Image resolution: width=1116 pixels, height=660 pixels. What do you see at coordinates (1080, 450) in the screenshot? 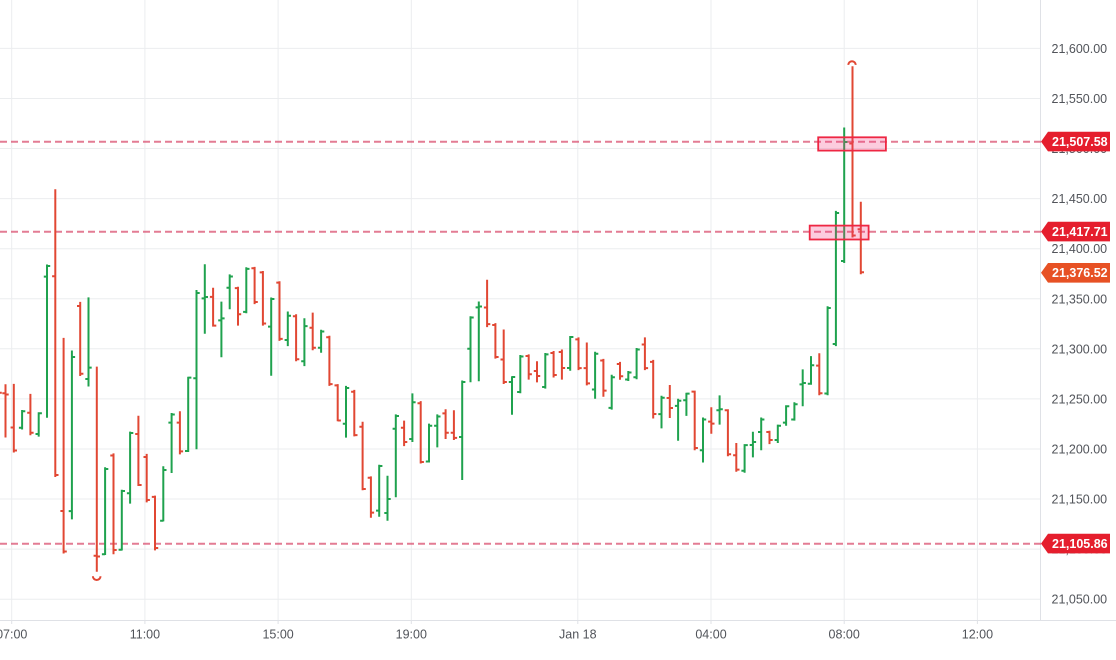
I see `svg-text: 21,200.00` at bounding box center [1080, 450].